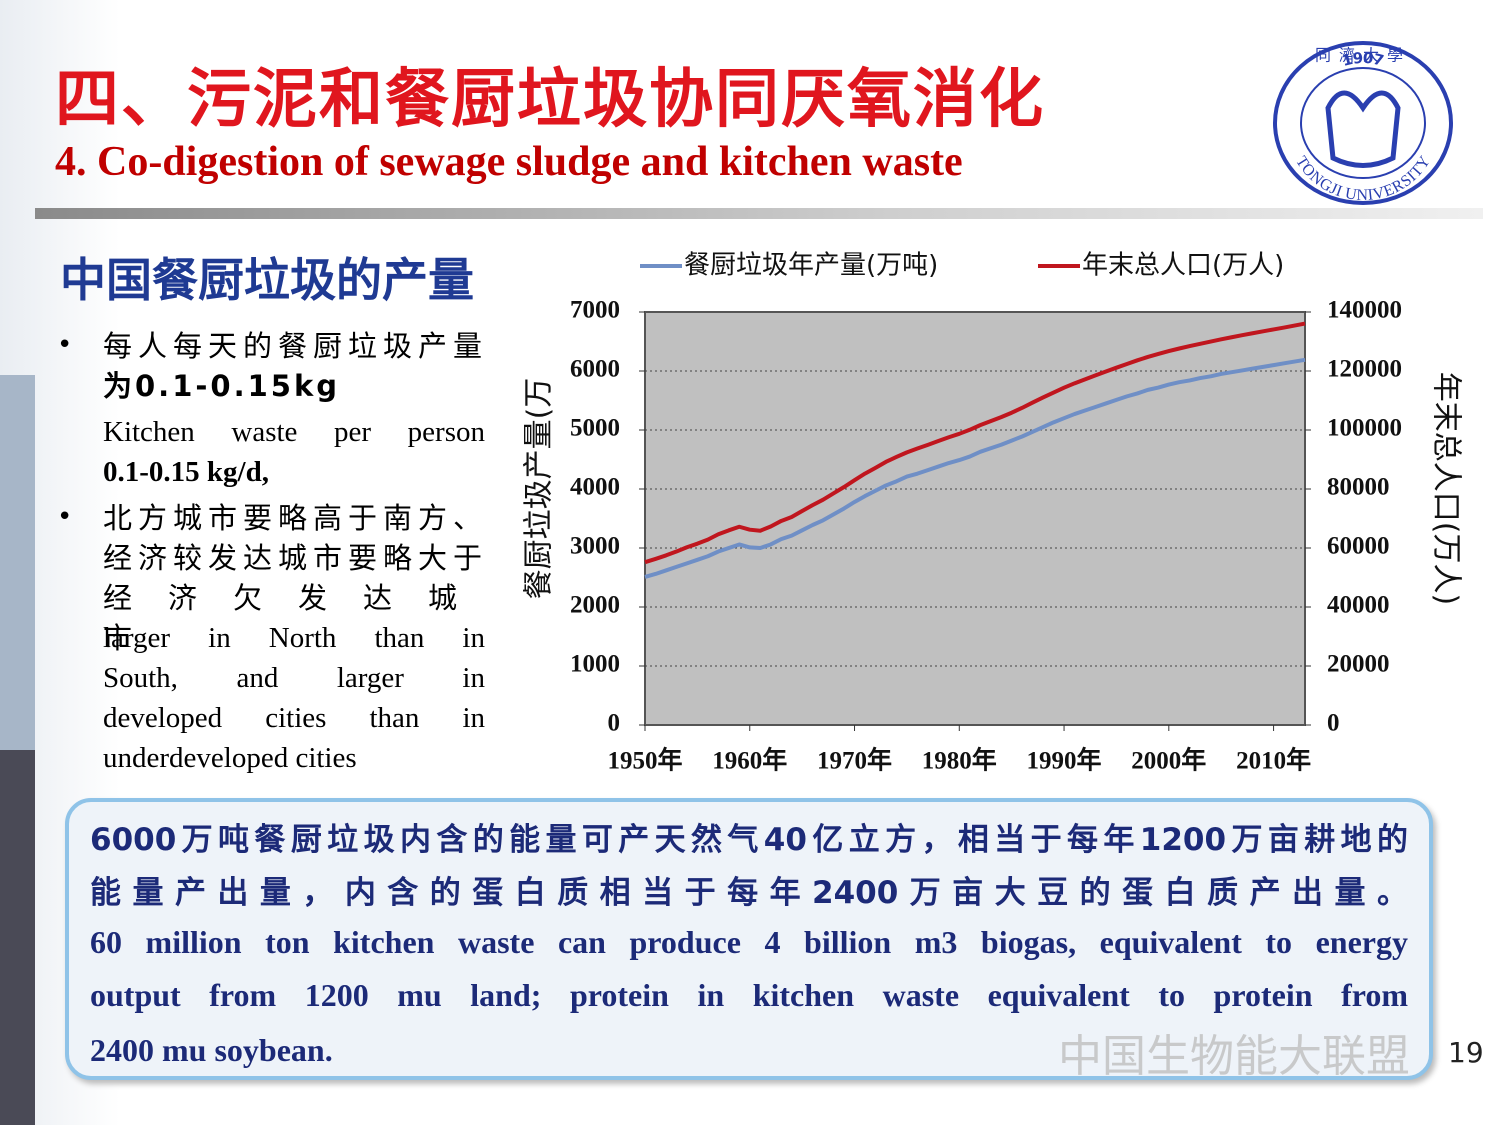 The height and width of the screenshot is (1125, 1500). What do you see at coordinates (595, 664) in the screenshot?
I see `y-tick-label: 1000` at bounding box center [595, 664].